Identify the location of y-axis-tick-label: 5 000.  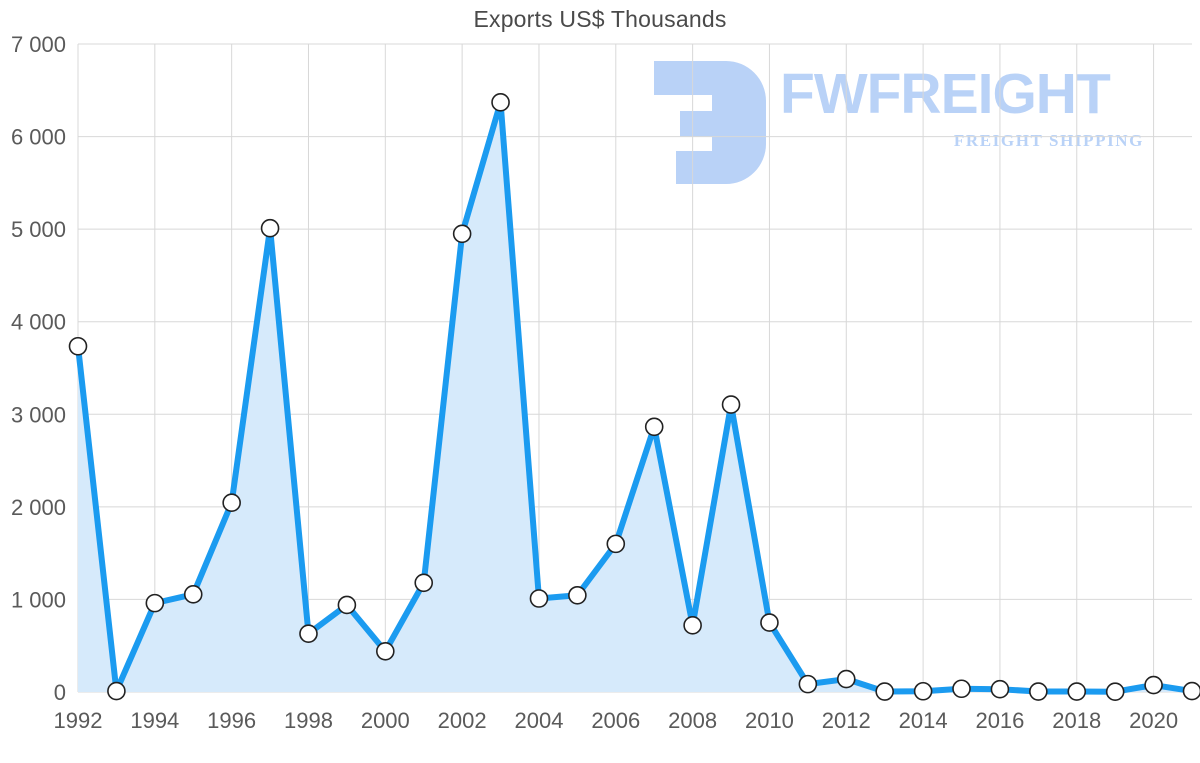
(38, 229).